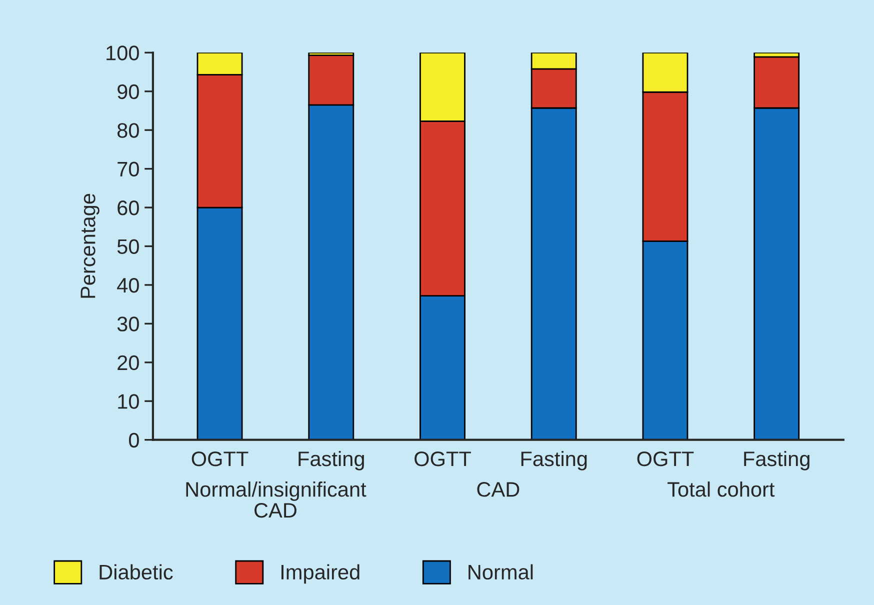  I want to click on y-tick-label: 30, so click(128, 324).